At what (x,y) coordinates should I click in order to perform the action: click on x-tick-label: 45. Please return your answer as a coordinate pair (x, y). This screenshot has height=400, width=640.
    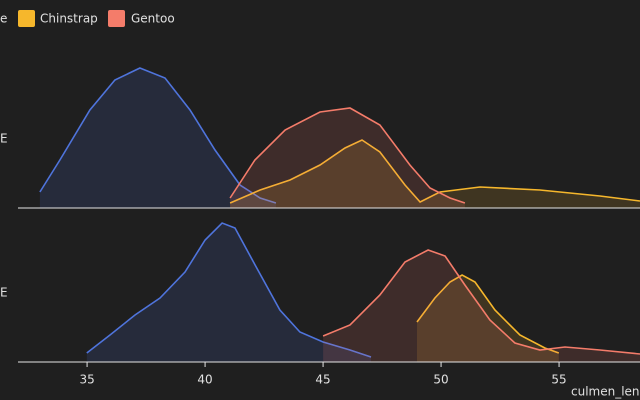
    Looking at the image, I should click on (322, 380).